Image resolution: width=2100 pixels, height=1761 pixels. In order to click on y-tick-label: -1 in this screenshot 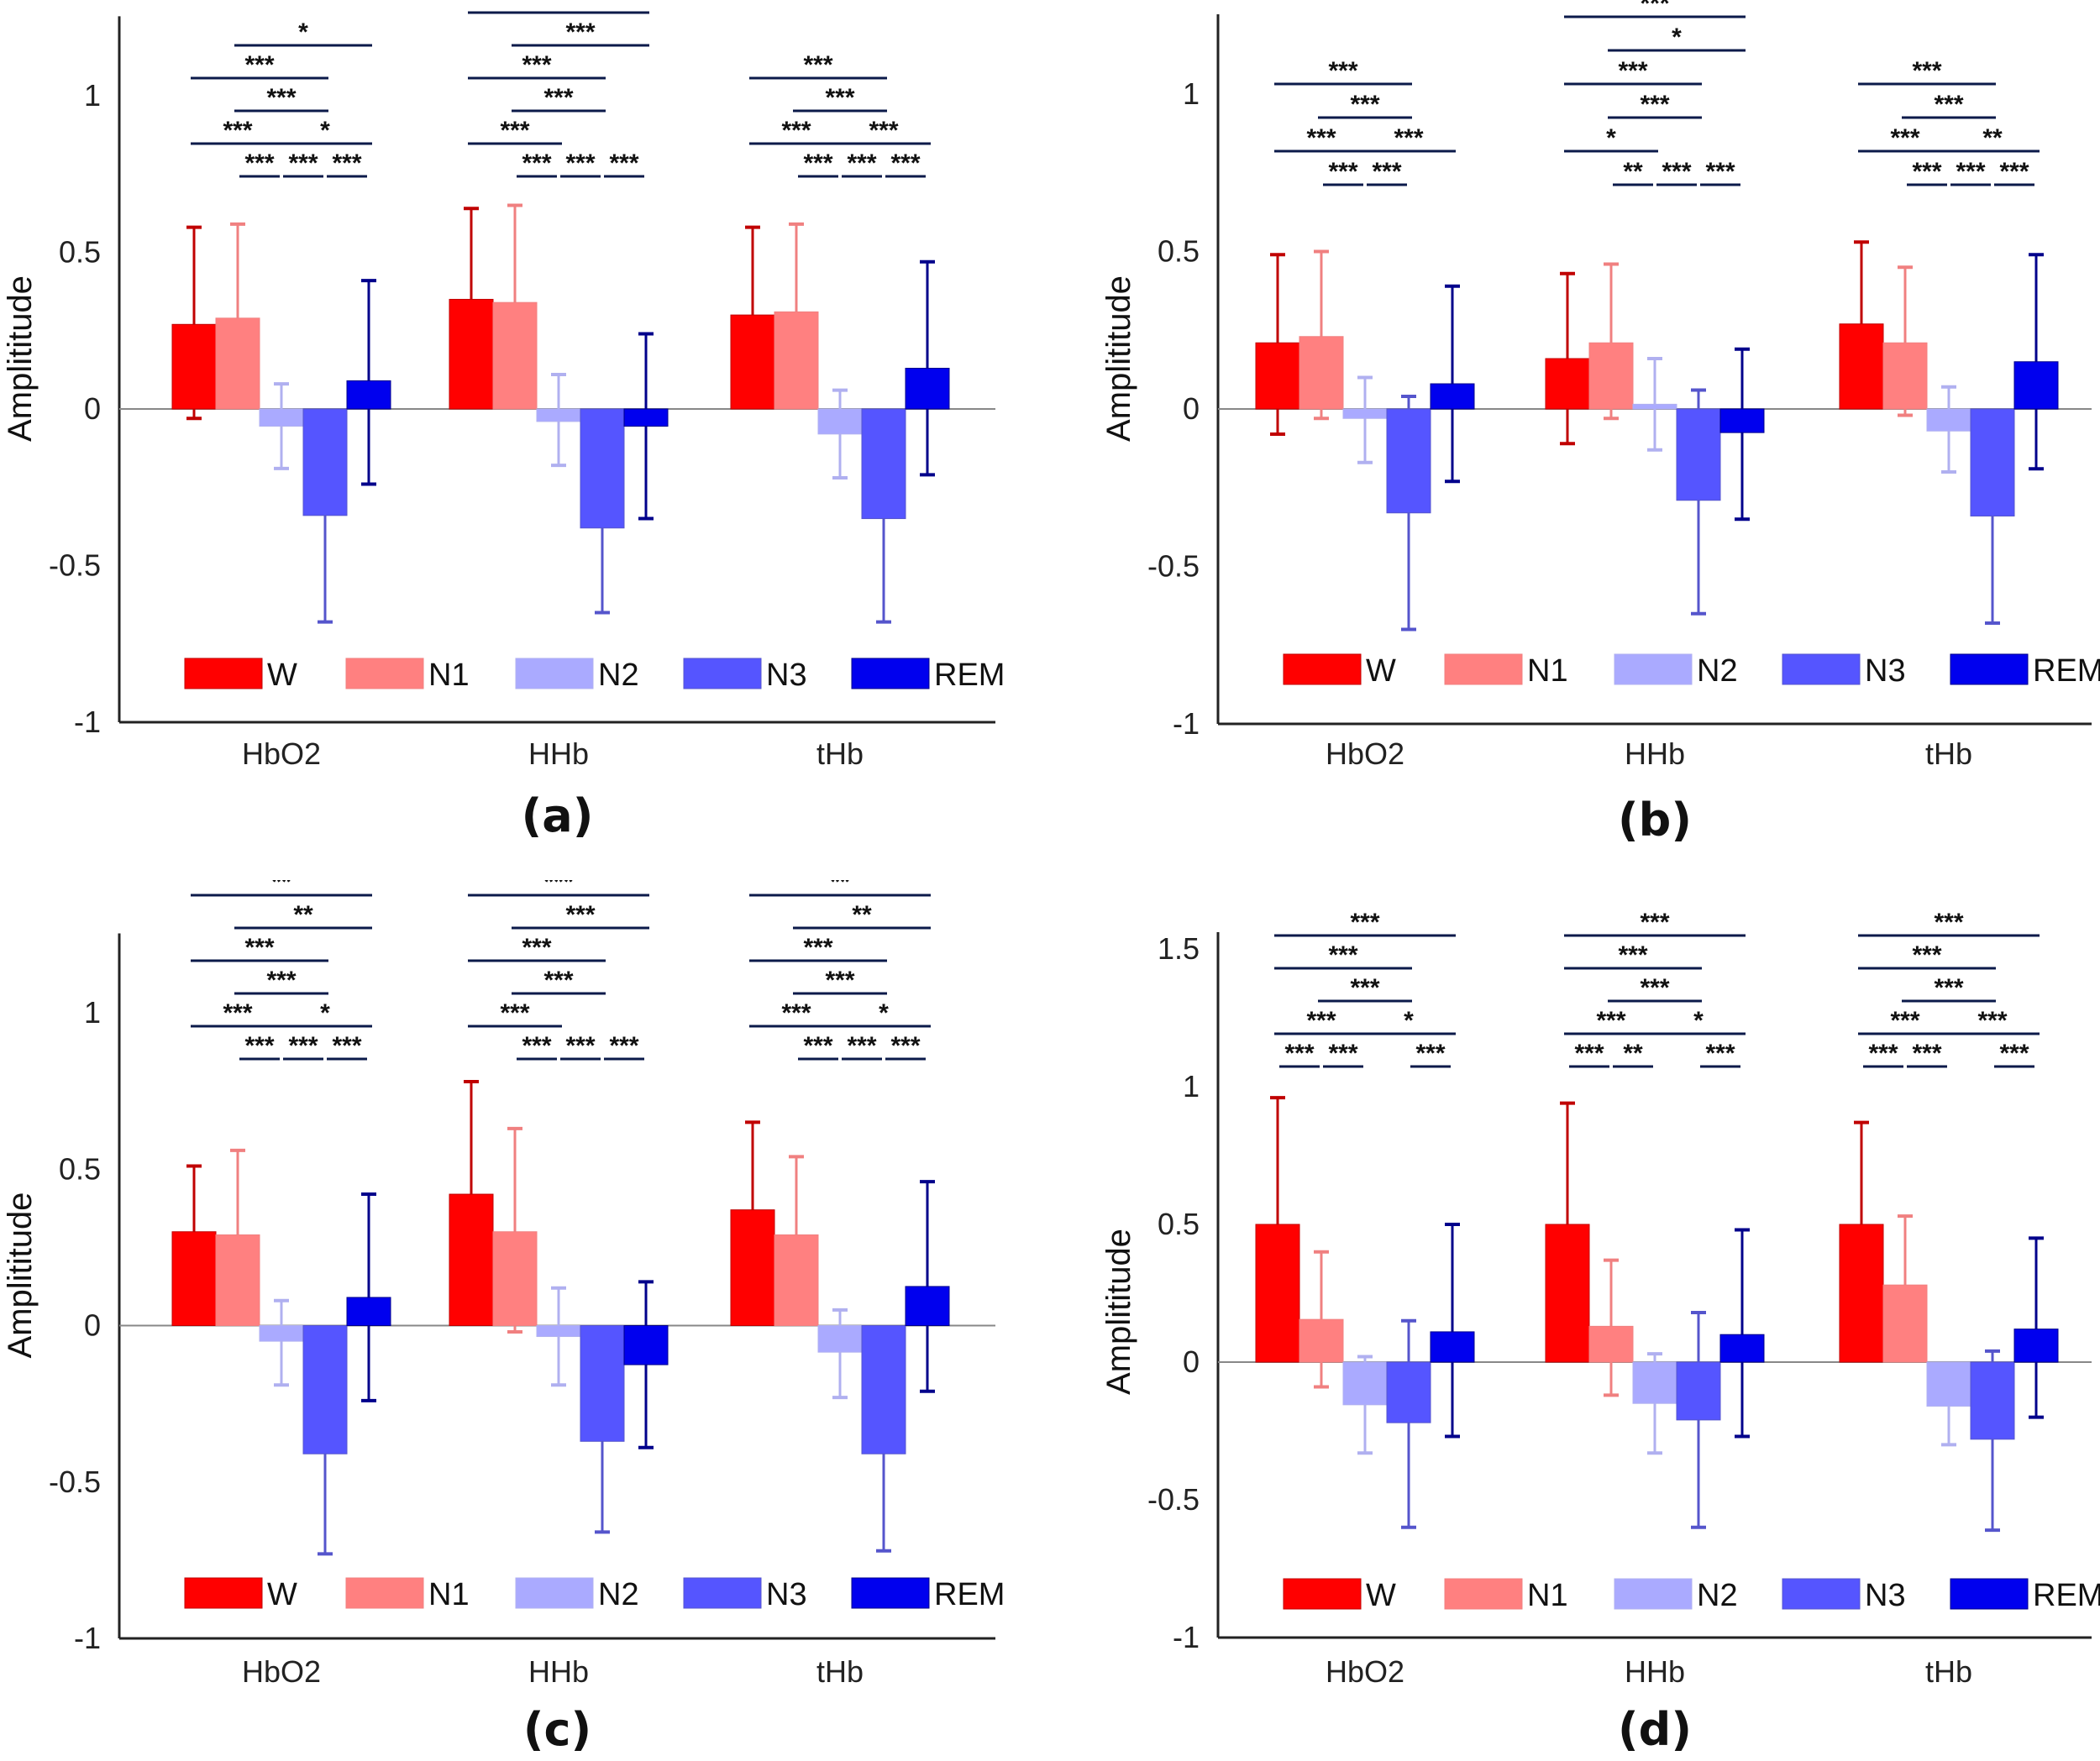, I will do `click(1186, 723)`.